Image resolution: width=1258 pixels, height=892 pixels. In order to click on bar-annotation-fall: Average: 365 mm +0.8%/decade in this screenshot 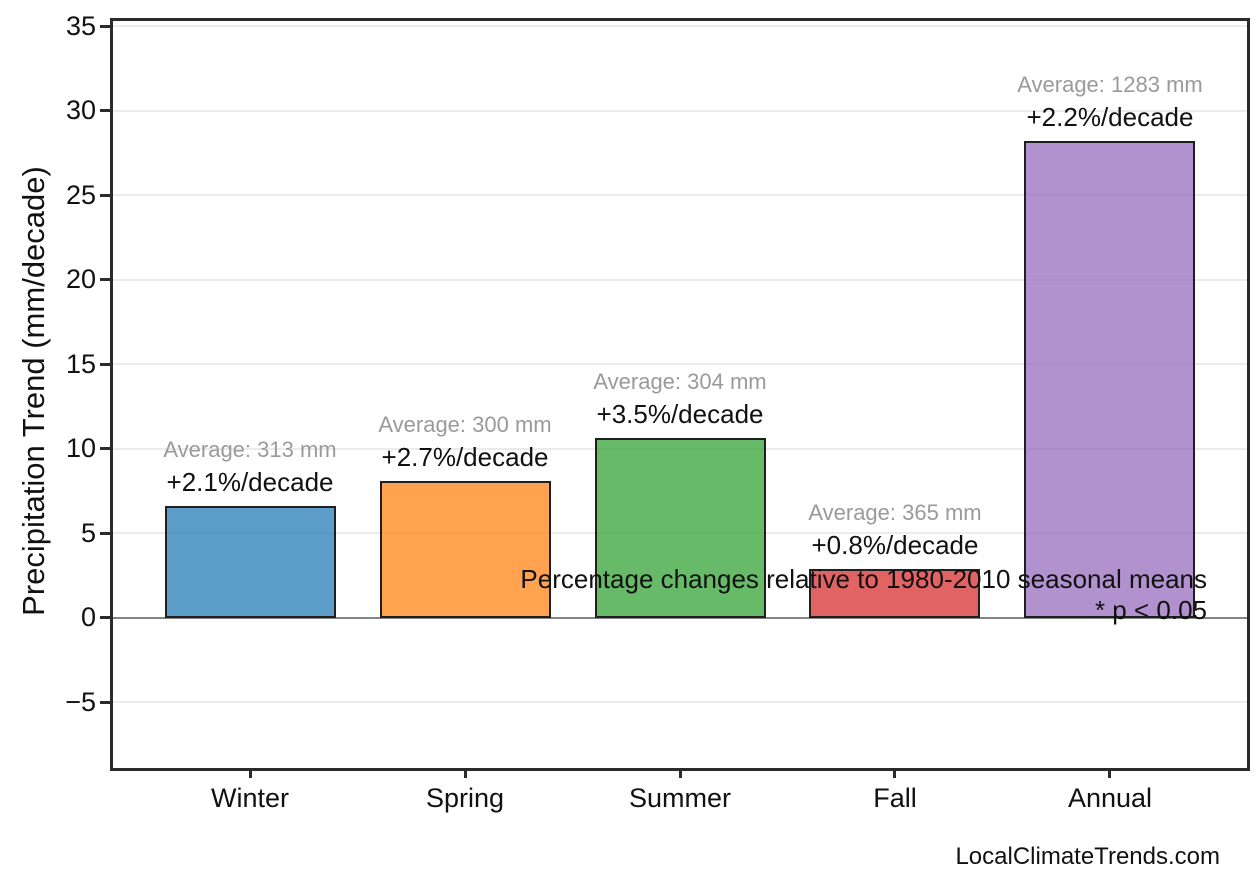, I will do `click(894, 529)`.